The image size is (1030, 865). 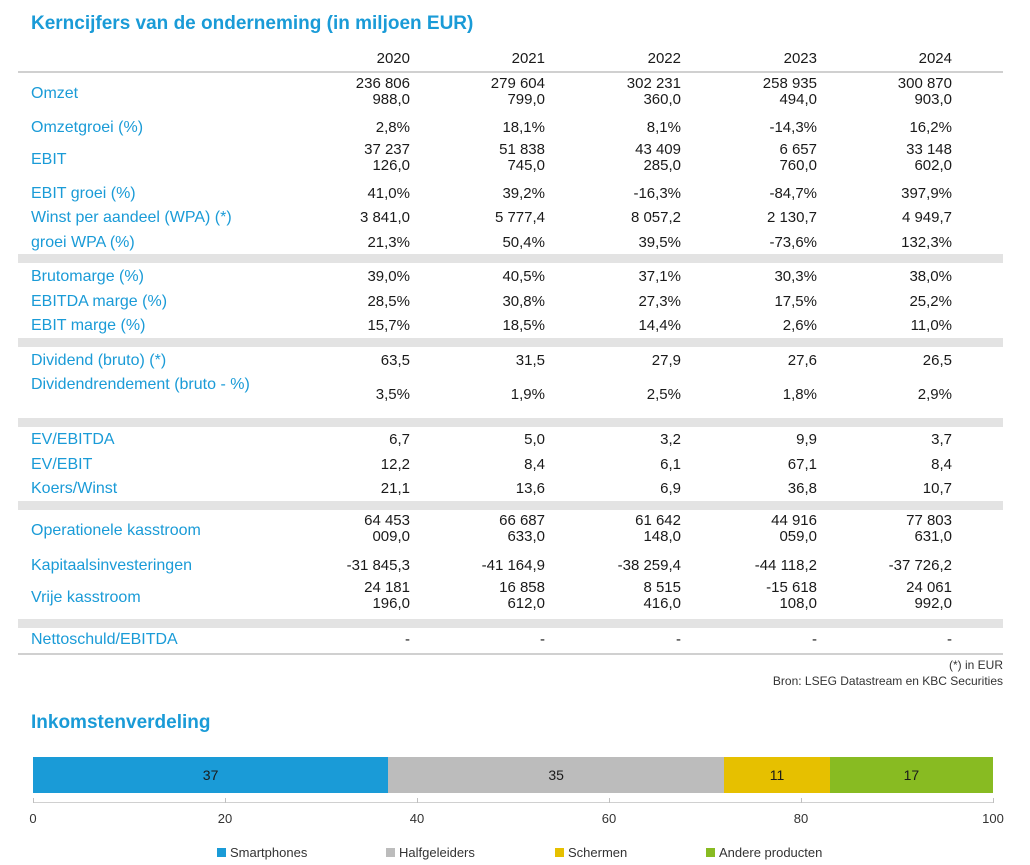 What do you see at coordinates (933, 165) in the screenshot?
I see `cell-line: 602,0` at bounding box center [933, 165].